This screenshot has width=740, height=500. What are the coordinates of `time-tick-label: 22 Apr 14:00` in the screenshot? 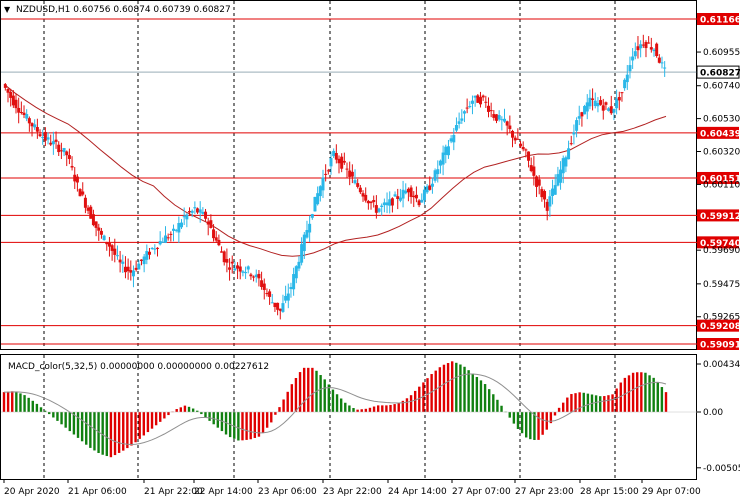 It's located at (223, 492).